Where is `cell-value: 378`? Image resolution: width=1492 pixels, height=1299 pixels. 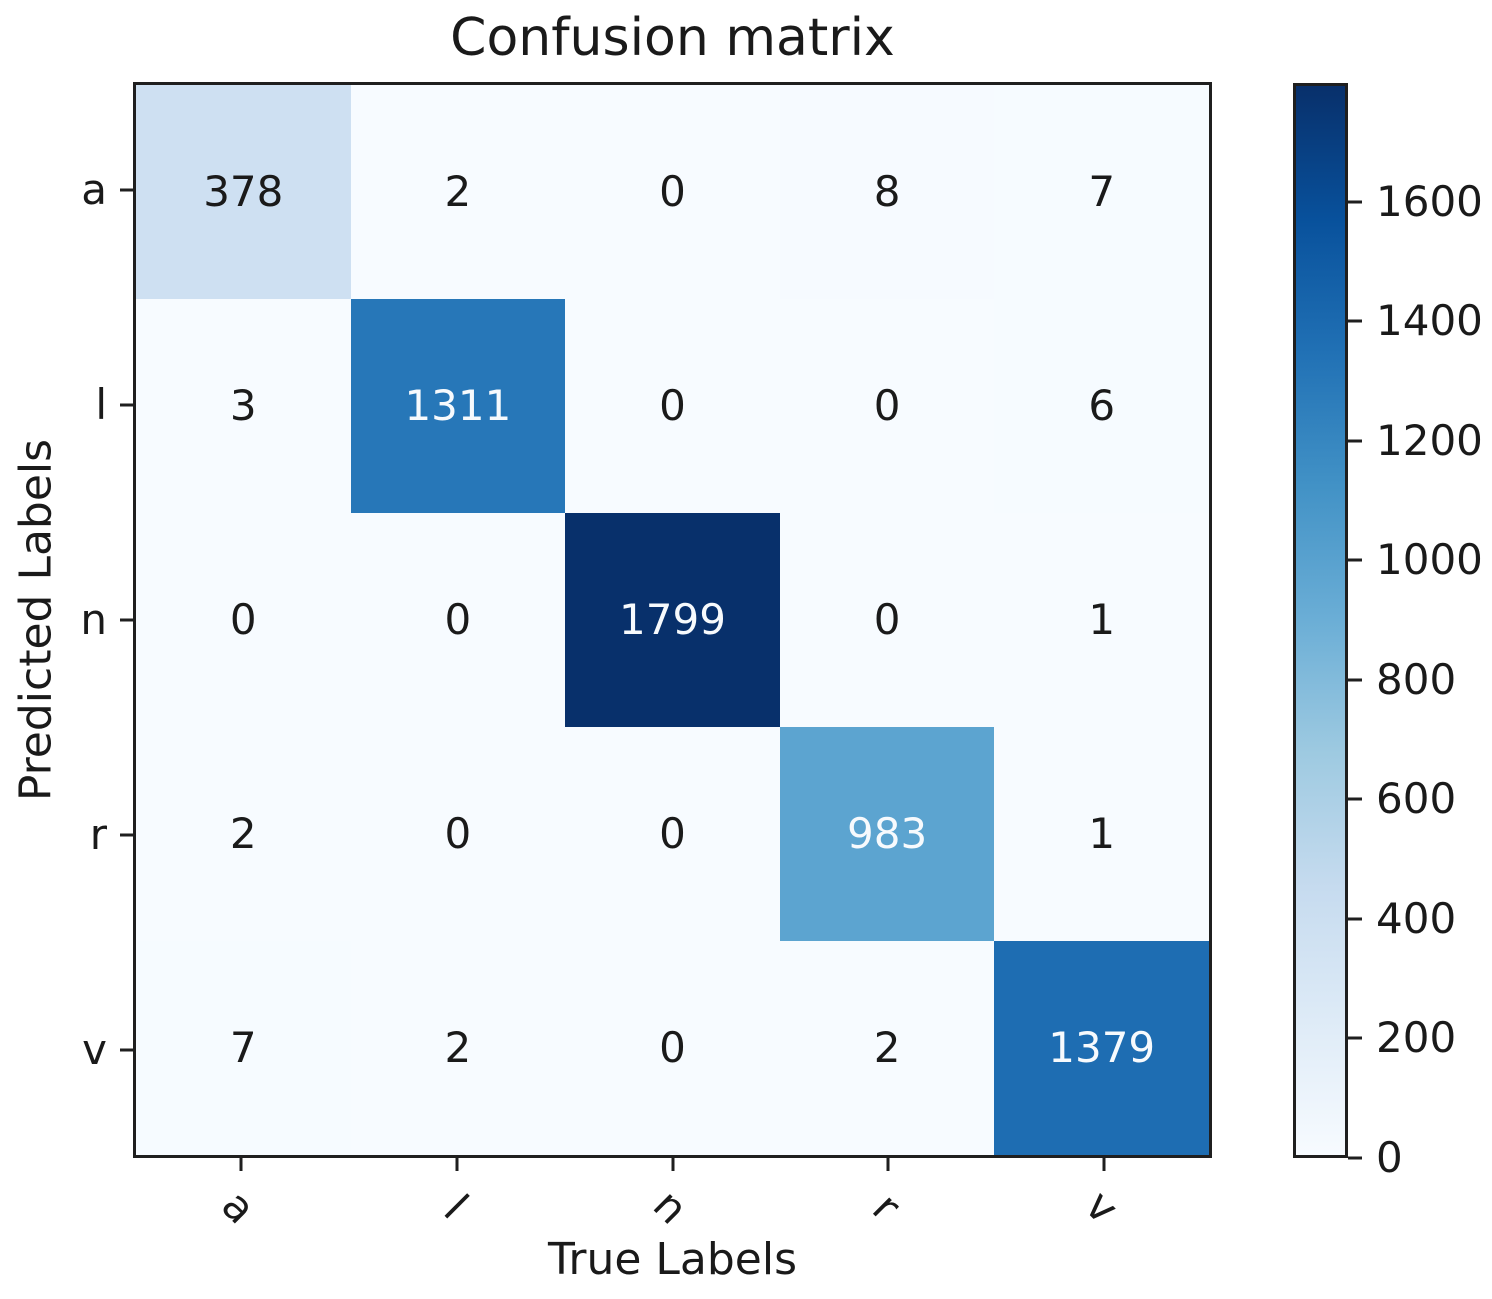 cell-value: 378 is located at coordinates (243, 191).